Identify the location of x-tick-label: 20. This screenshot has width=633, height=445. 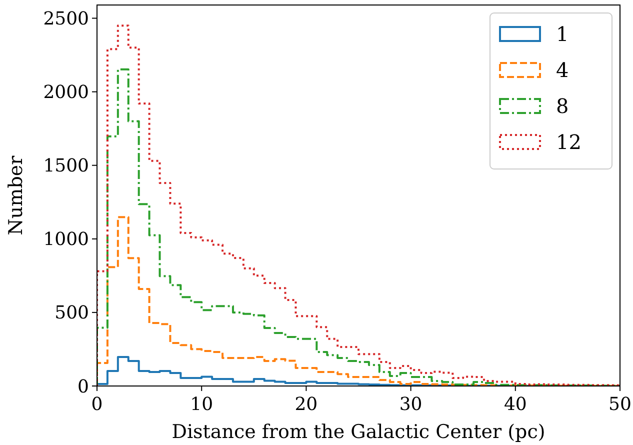
(306, 404).